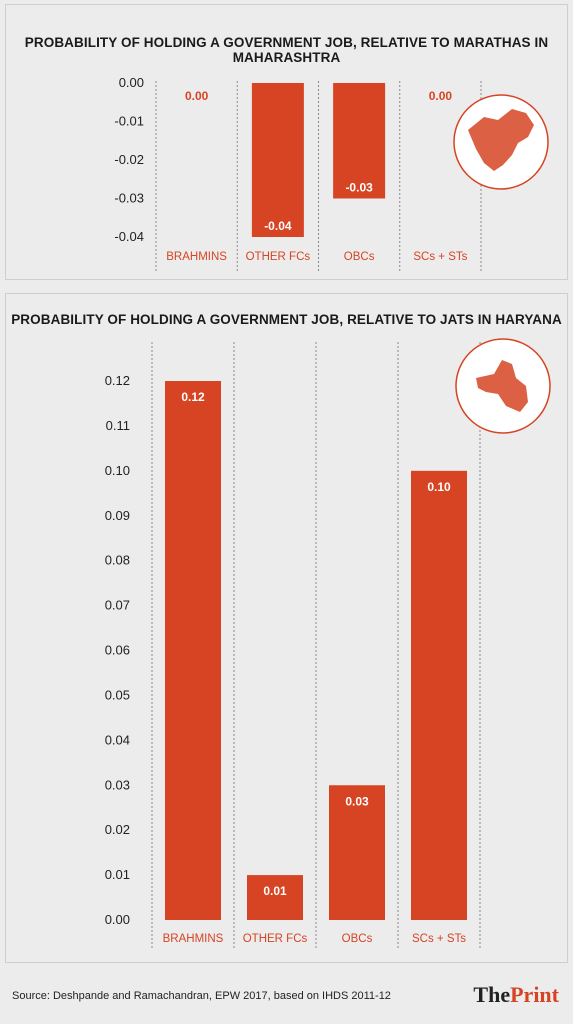 This screenshot has width=573, height=1024. What do you see at coordinates (492, 994) in the screenshot?
I see `logo-text-the: The` at bounding box center [492, 994].